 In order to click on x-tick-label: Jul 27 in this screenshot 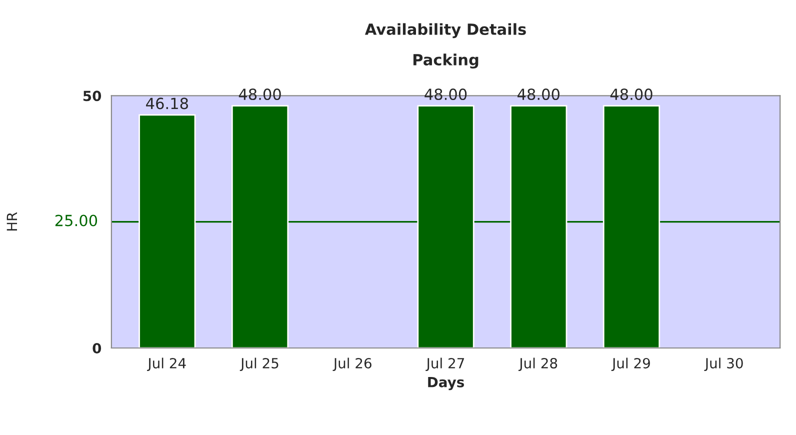, I will do `click(445, 365)`.